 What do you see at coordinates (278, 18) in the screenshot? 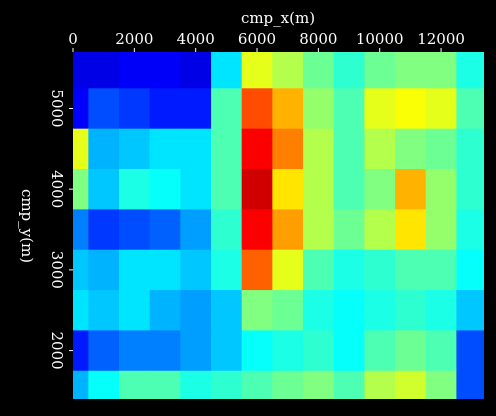
I see `x-axis-label: cmp_x(m)` at bounding box center [278, 18].